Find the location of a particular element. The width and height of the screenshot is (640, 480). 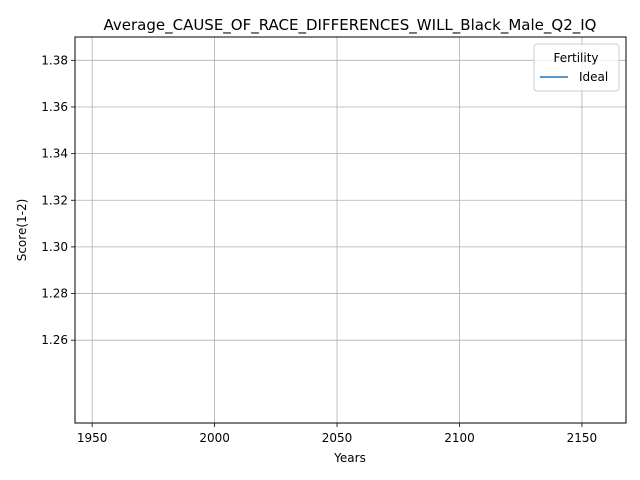

y-axis-label: Score(1-2) is located at coordinates (22, 230).